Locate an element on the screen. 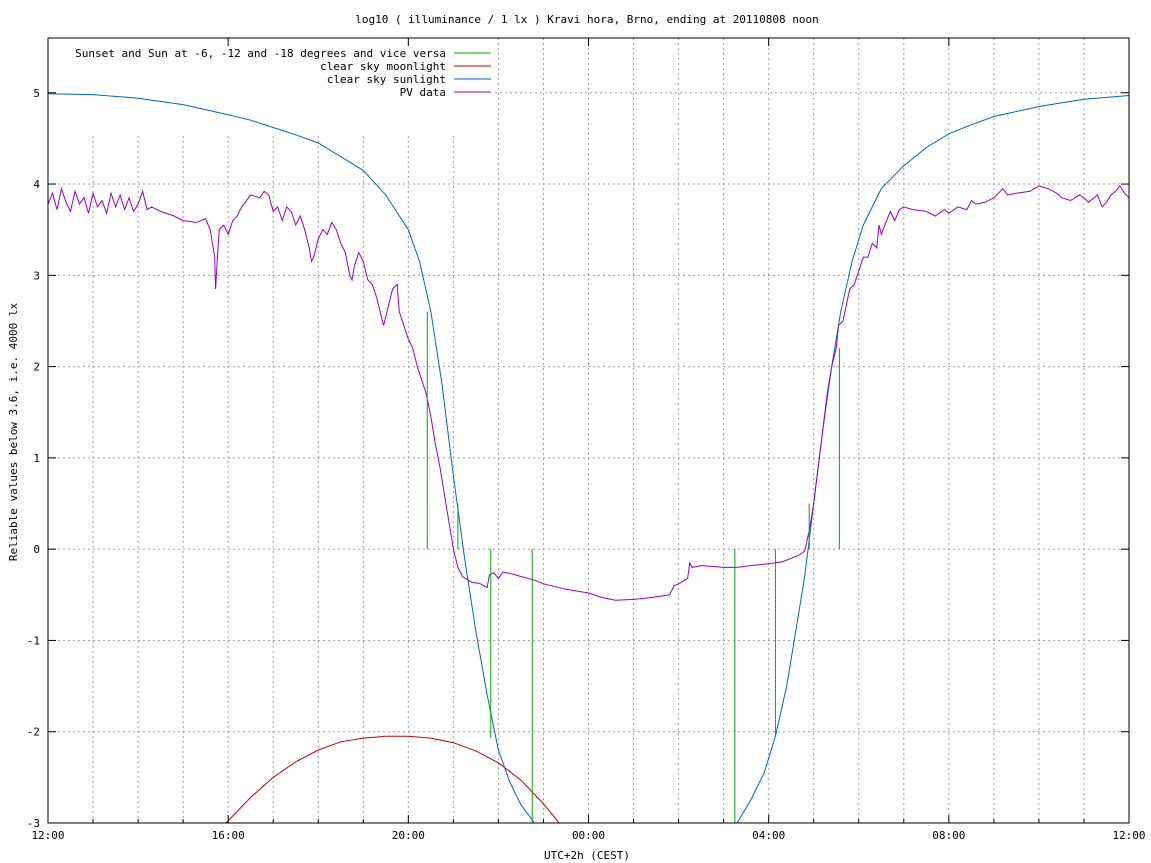 The height and width of the screenshot is (863, 1151). legend-label: PV data is located at coordinates (423, 92).